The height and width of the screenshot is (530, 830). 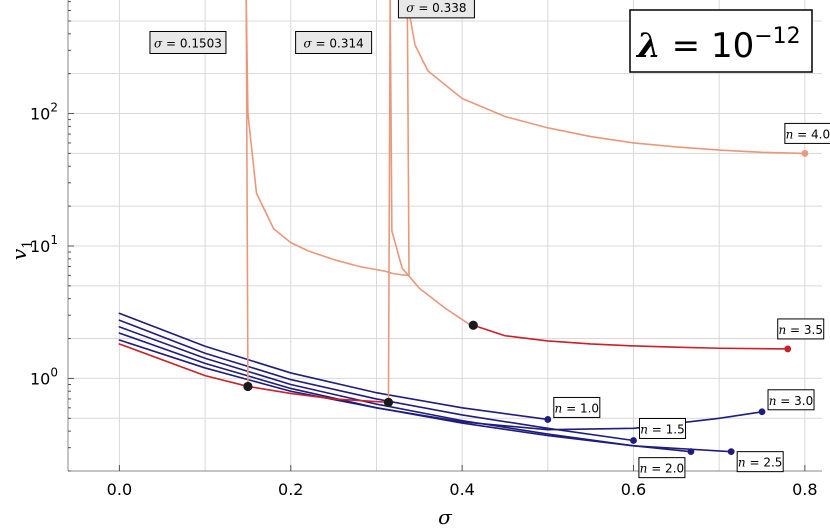 I want to click on sigma-label: σ = 0.314, so click(x=334, y=42).